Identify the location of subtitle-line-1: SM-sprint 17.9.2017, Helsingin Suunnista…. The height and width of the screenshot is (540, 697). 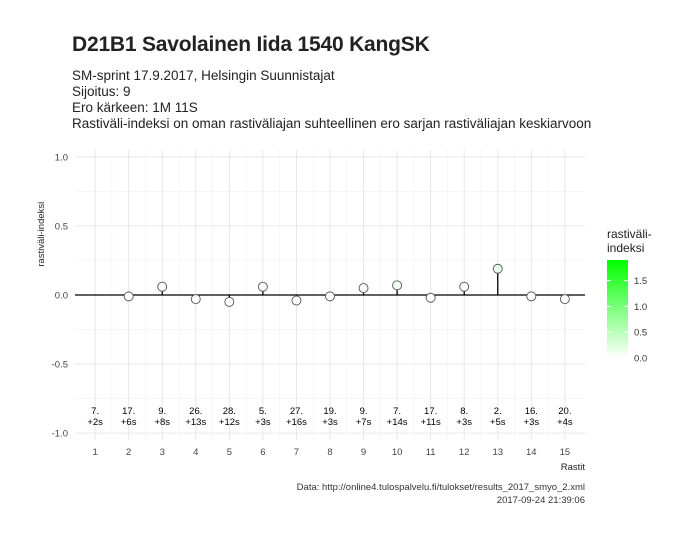
(203, 75).